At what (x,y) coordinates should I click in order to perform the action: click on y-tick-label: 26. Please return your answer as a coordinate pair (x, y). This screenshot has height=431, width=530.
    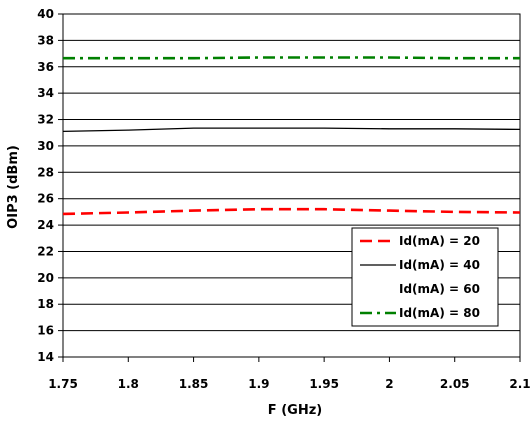
    Looking at the image, I should click on (45, 199).